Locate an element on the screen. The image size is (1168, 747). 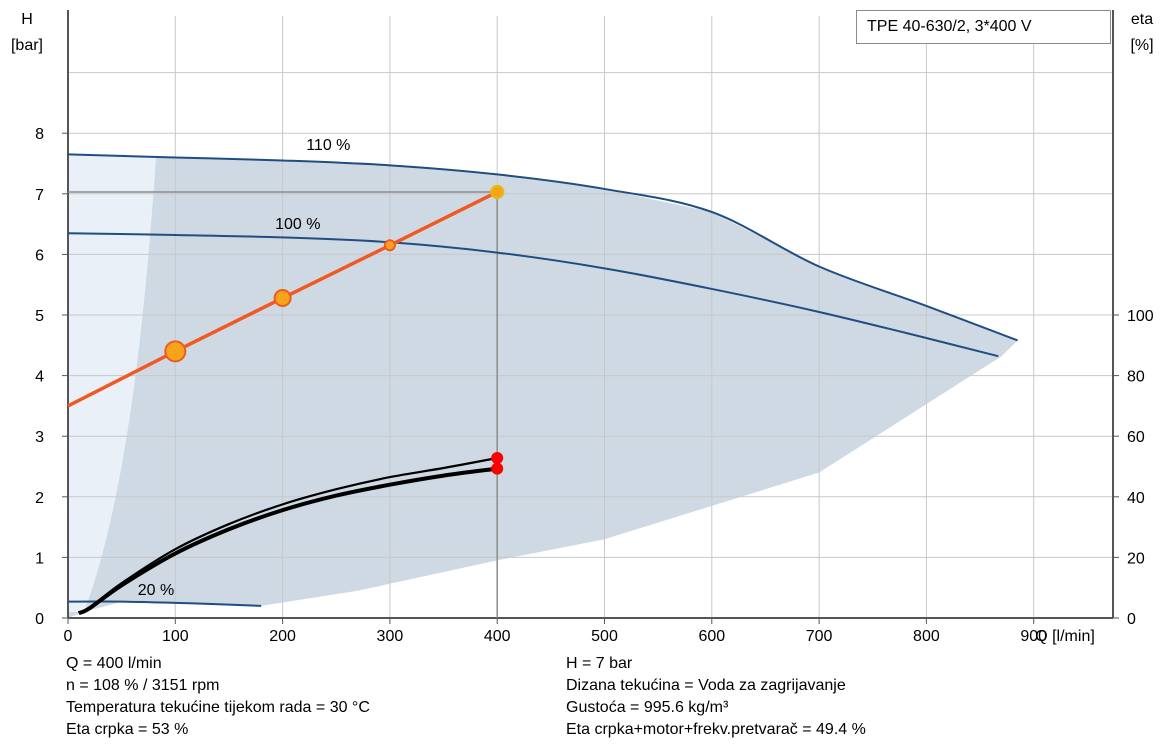
info-liquid: Dizana tekućina = Voda za zagrijavanje is located at coordinates (706, 685).